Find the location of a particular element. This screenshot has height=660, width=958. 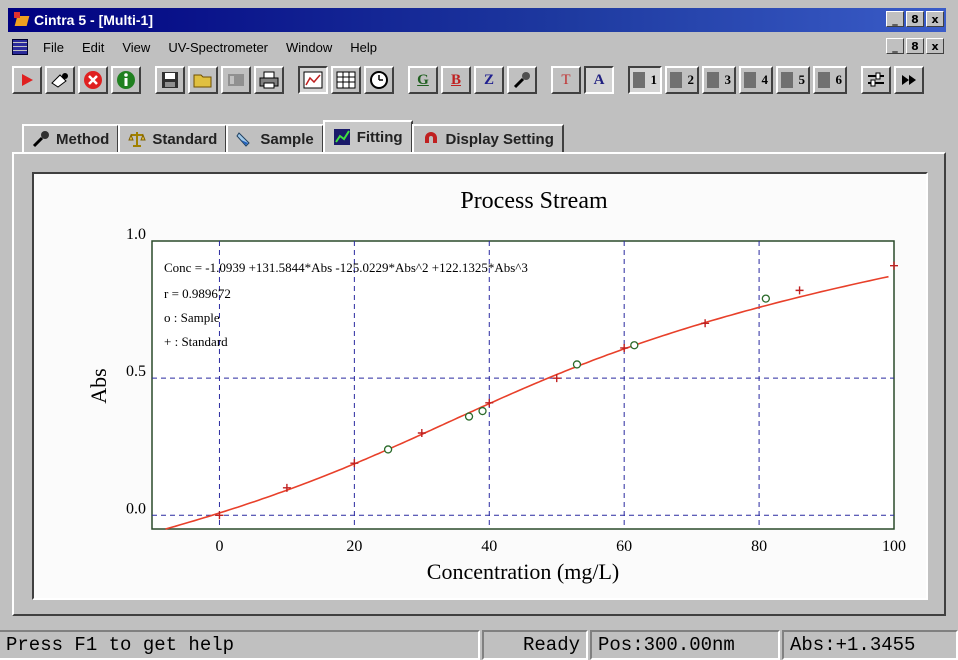

test-tube-icon is located at coordinates (243, 139).